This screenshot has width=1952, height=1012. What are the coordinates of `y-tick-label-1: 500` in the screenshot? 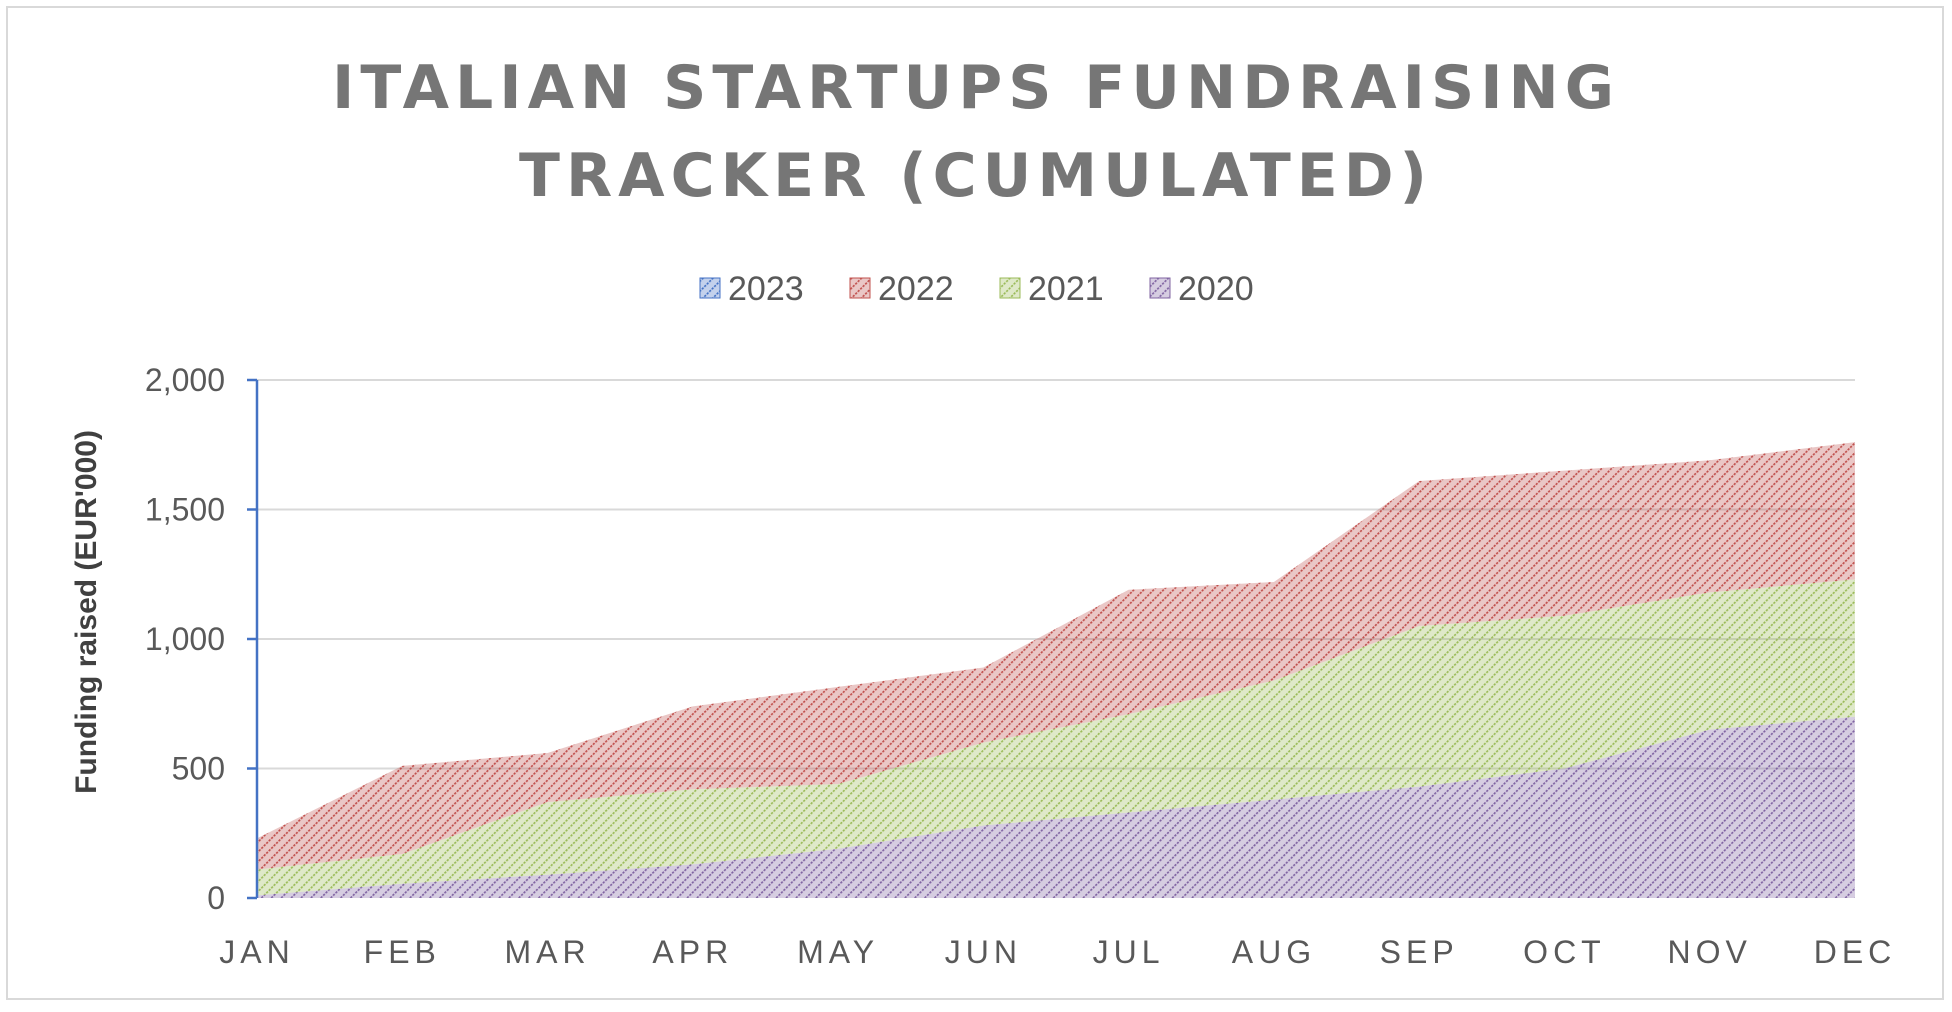 It's located at (198, 769).